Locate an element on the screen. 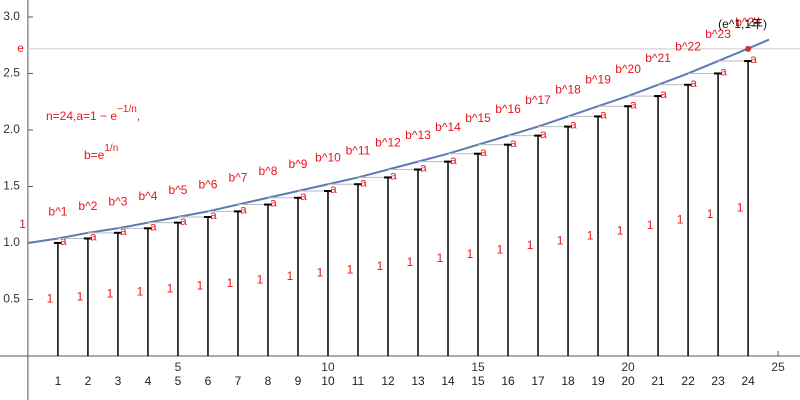  x-category-label: 22 is located at coordinates (688, 381).